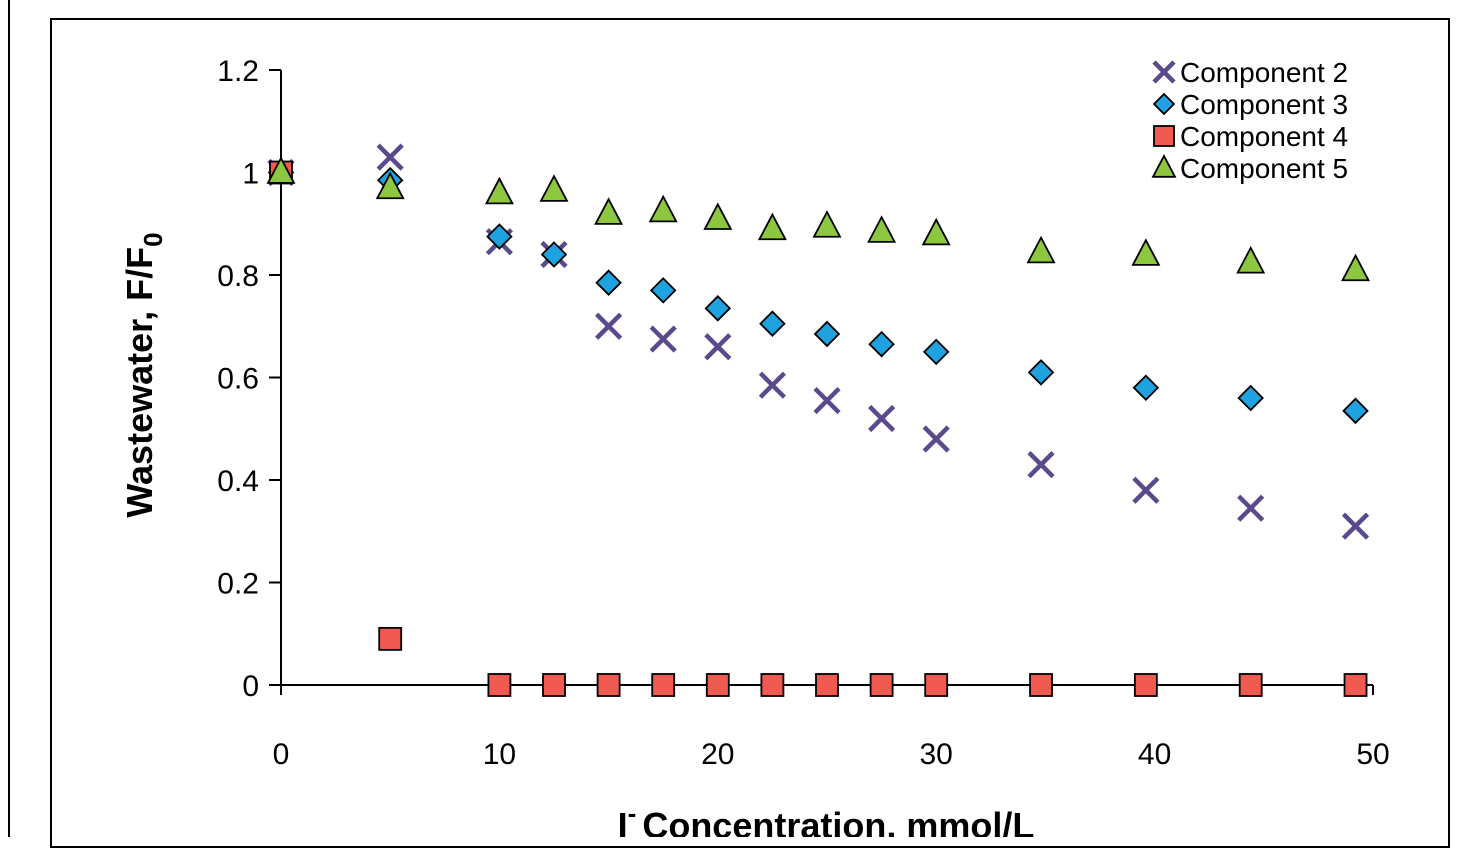  I want to click on x-axis-title: I- Concentration, mmol/L, so click(826, 817).